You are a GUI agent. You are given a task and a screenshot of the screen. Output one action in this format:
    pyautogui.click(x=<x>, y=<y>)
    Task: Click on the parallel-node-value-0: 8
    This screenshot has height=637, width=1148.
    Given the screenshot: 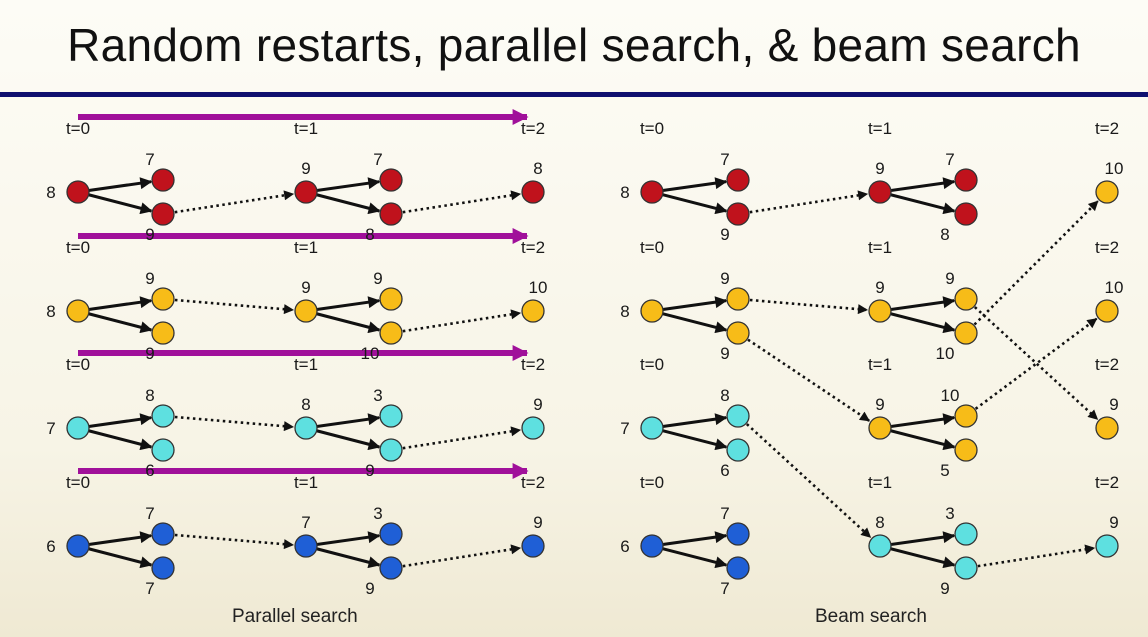 What is the action you would take?
    pyautogui.click(x=50, y=192)
    